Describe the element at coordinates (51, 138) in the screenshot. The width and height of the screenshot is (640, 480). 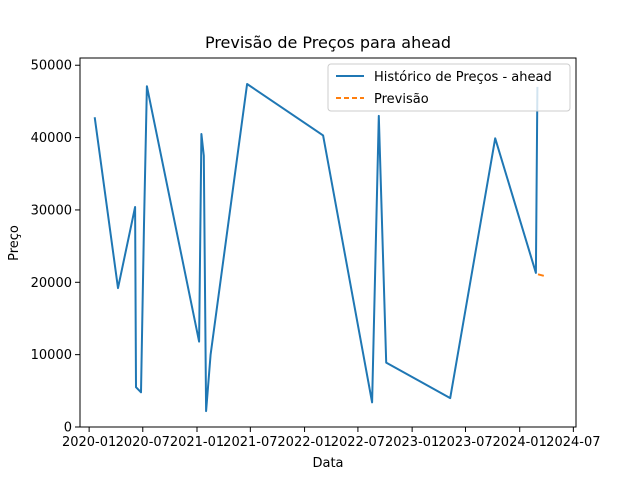
I see `y-tick-label: 40000` at that location.